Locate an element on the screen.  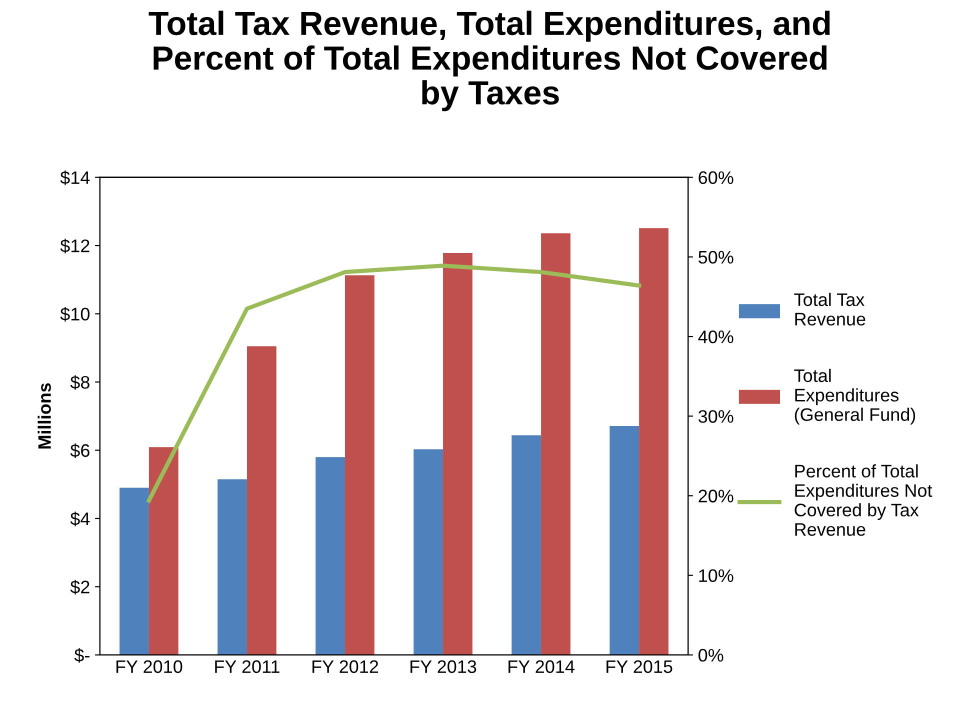
legend-label: Total Expenditures (General Fund) is located at coordinates (855, 396).